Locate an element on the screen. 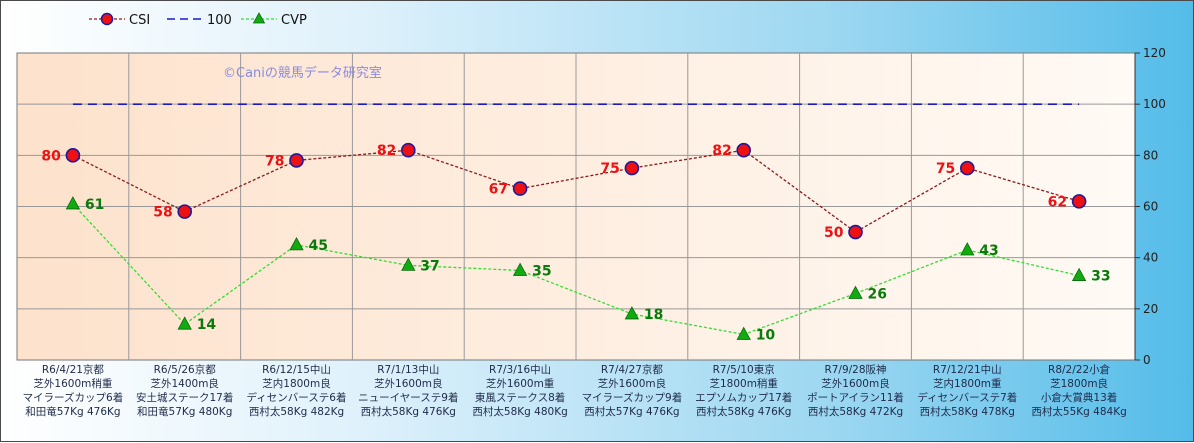 The height and width of the screenshot is (443, 1194). x-tick-label: 芝1800m稍重 is located at coordinates (743, 383).